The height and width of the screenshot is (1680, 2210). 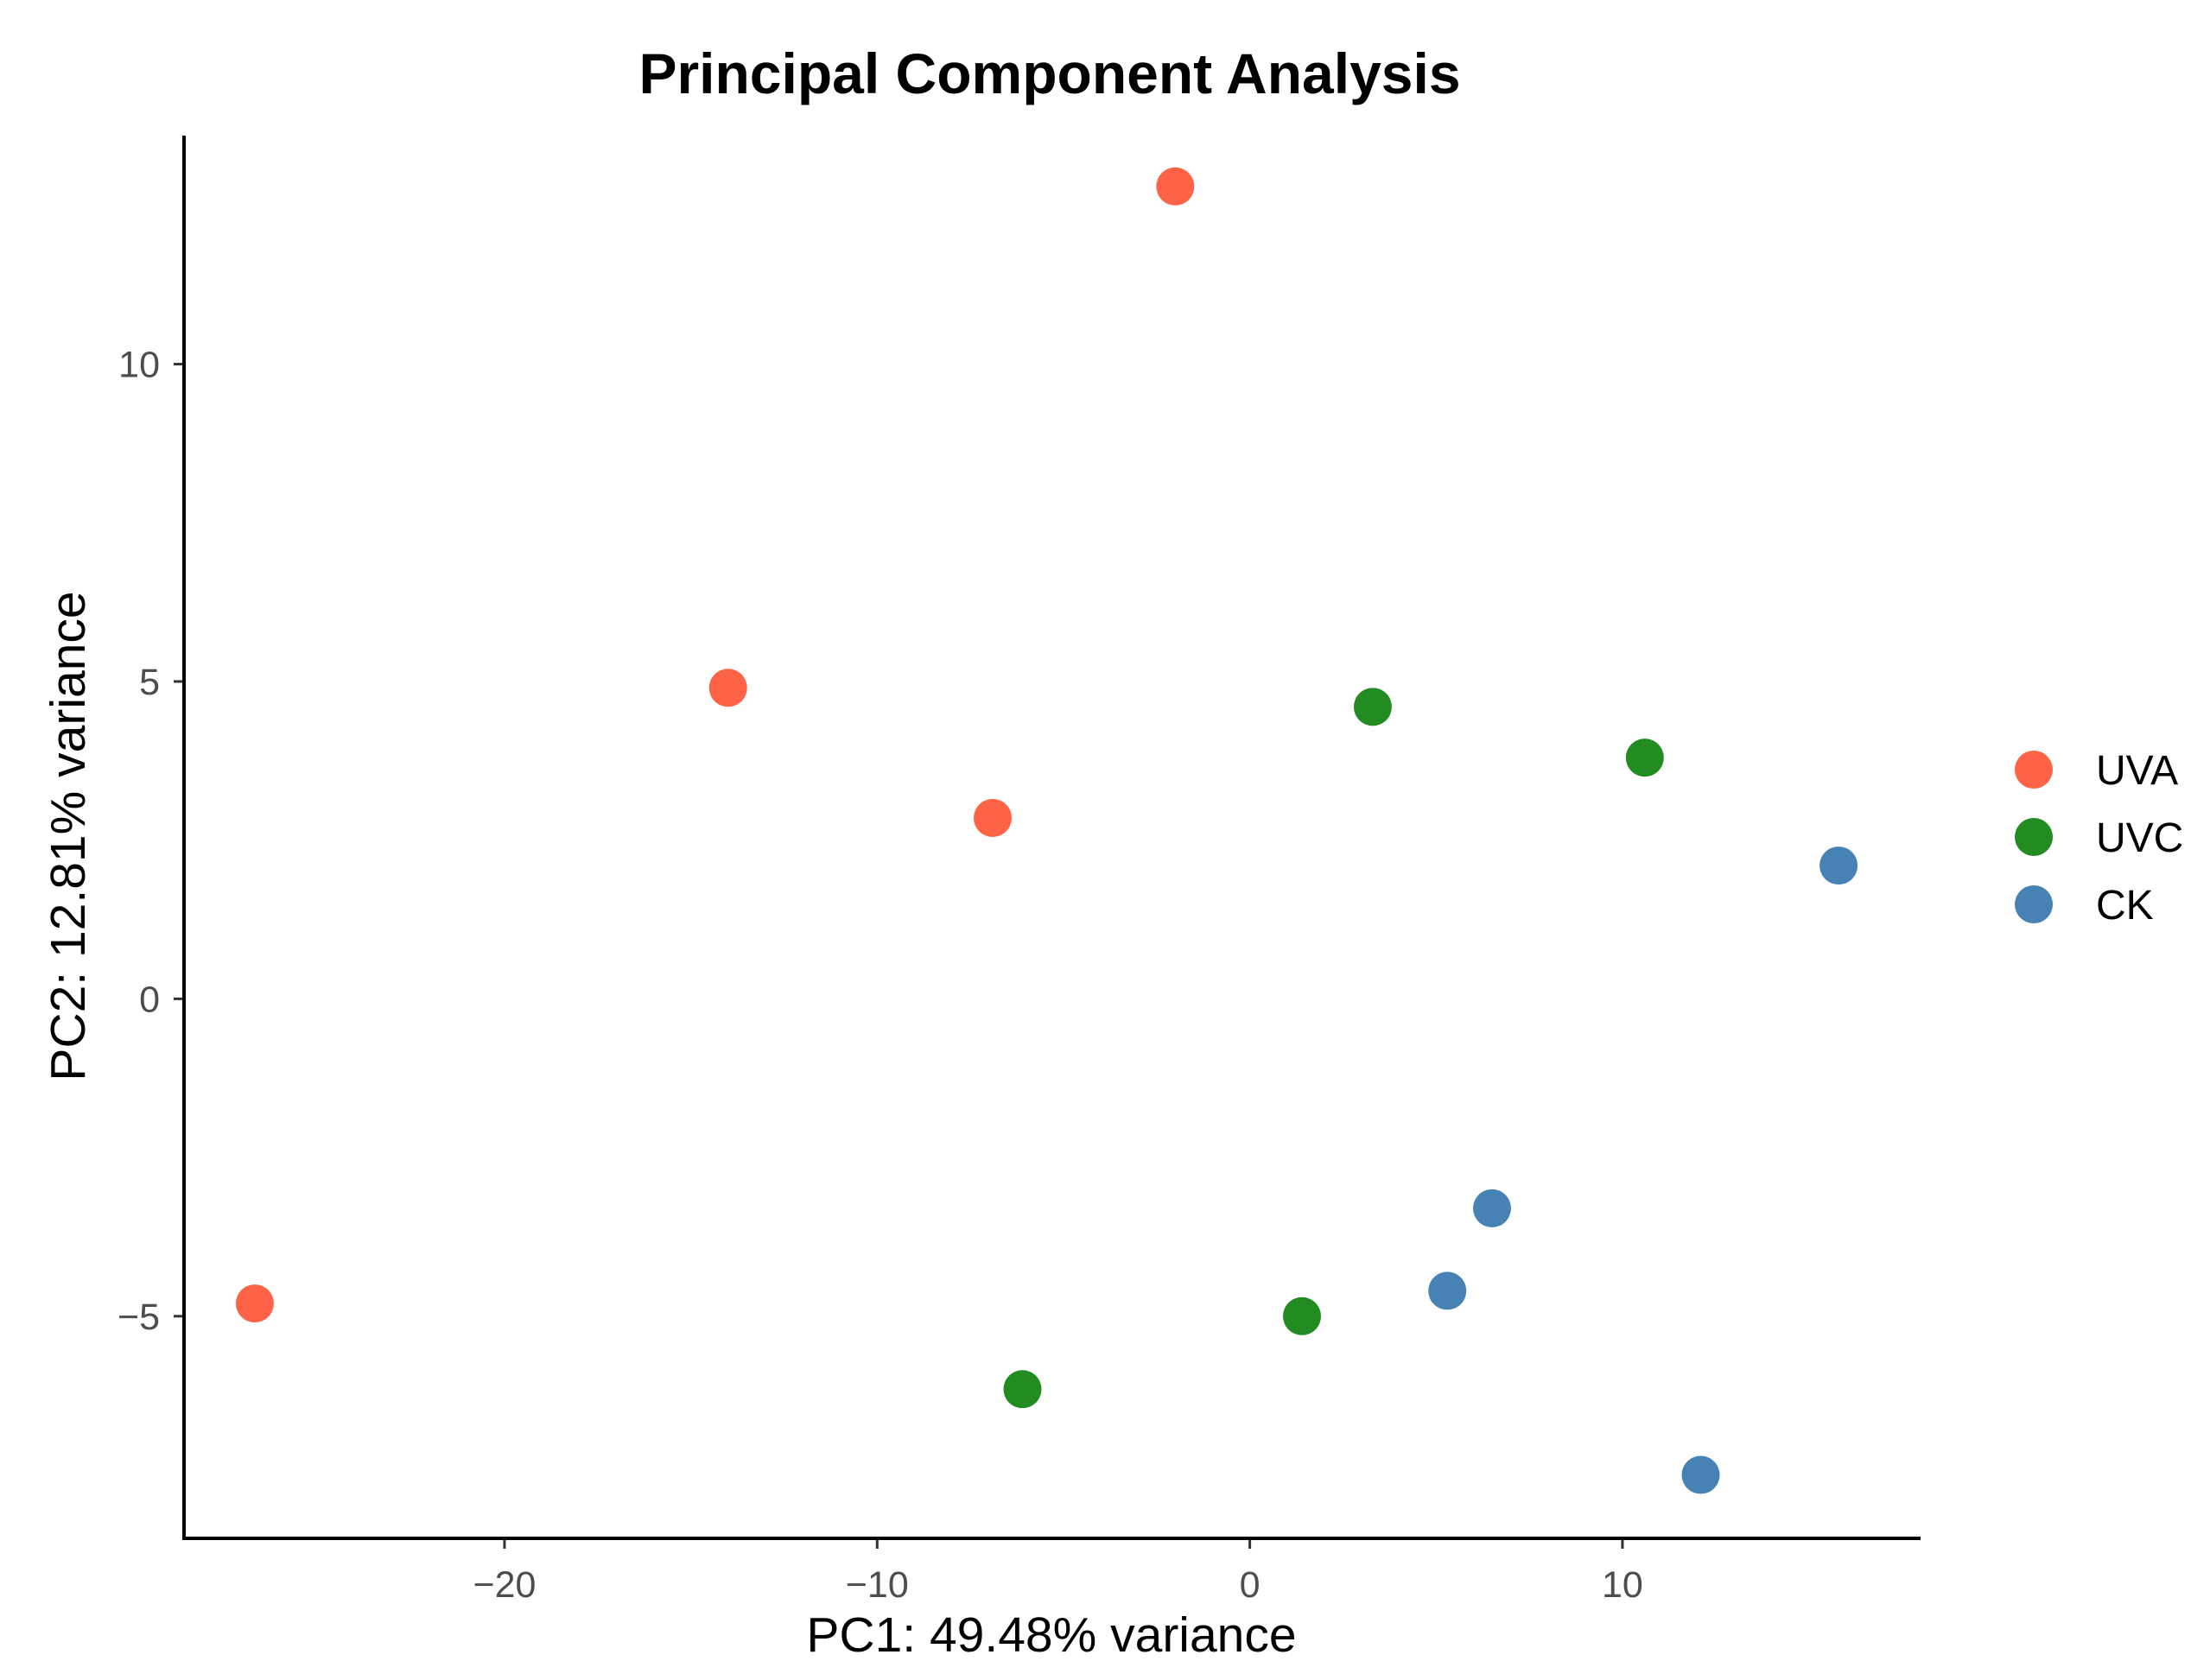 I want to click on y-tick-label: 0, so click(x=149, y=1000).